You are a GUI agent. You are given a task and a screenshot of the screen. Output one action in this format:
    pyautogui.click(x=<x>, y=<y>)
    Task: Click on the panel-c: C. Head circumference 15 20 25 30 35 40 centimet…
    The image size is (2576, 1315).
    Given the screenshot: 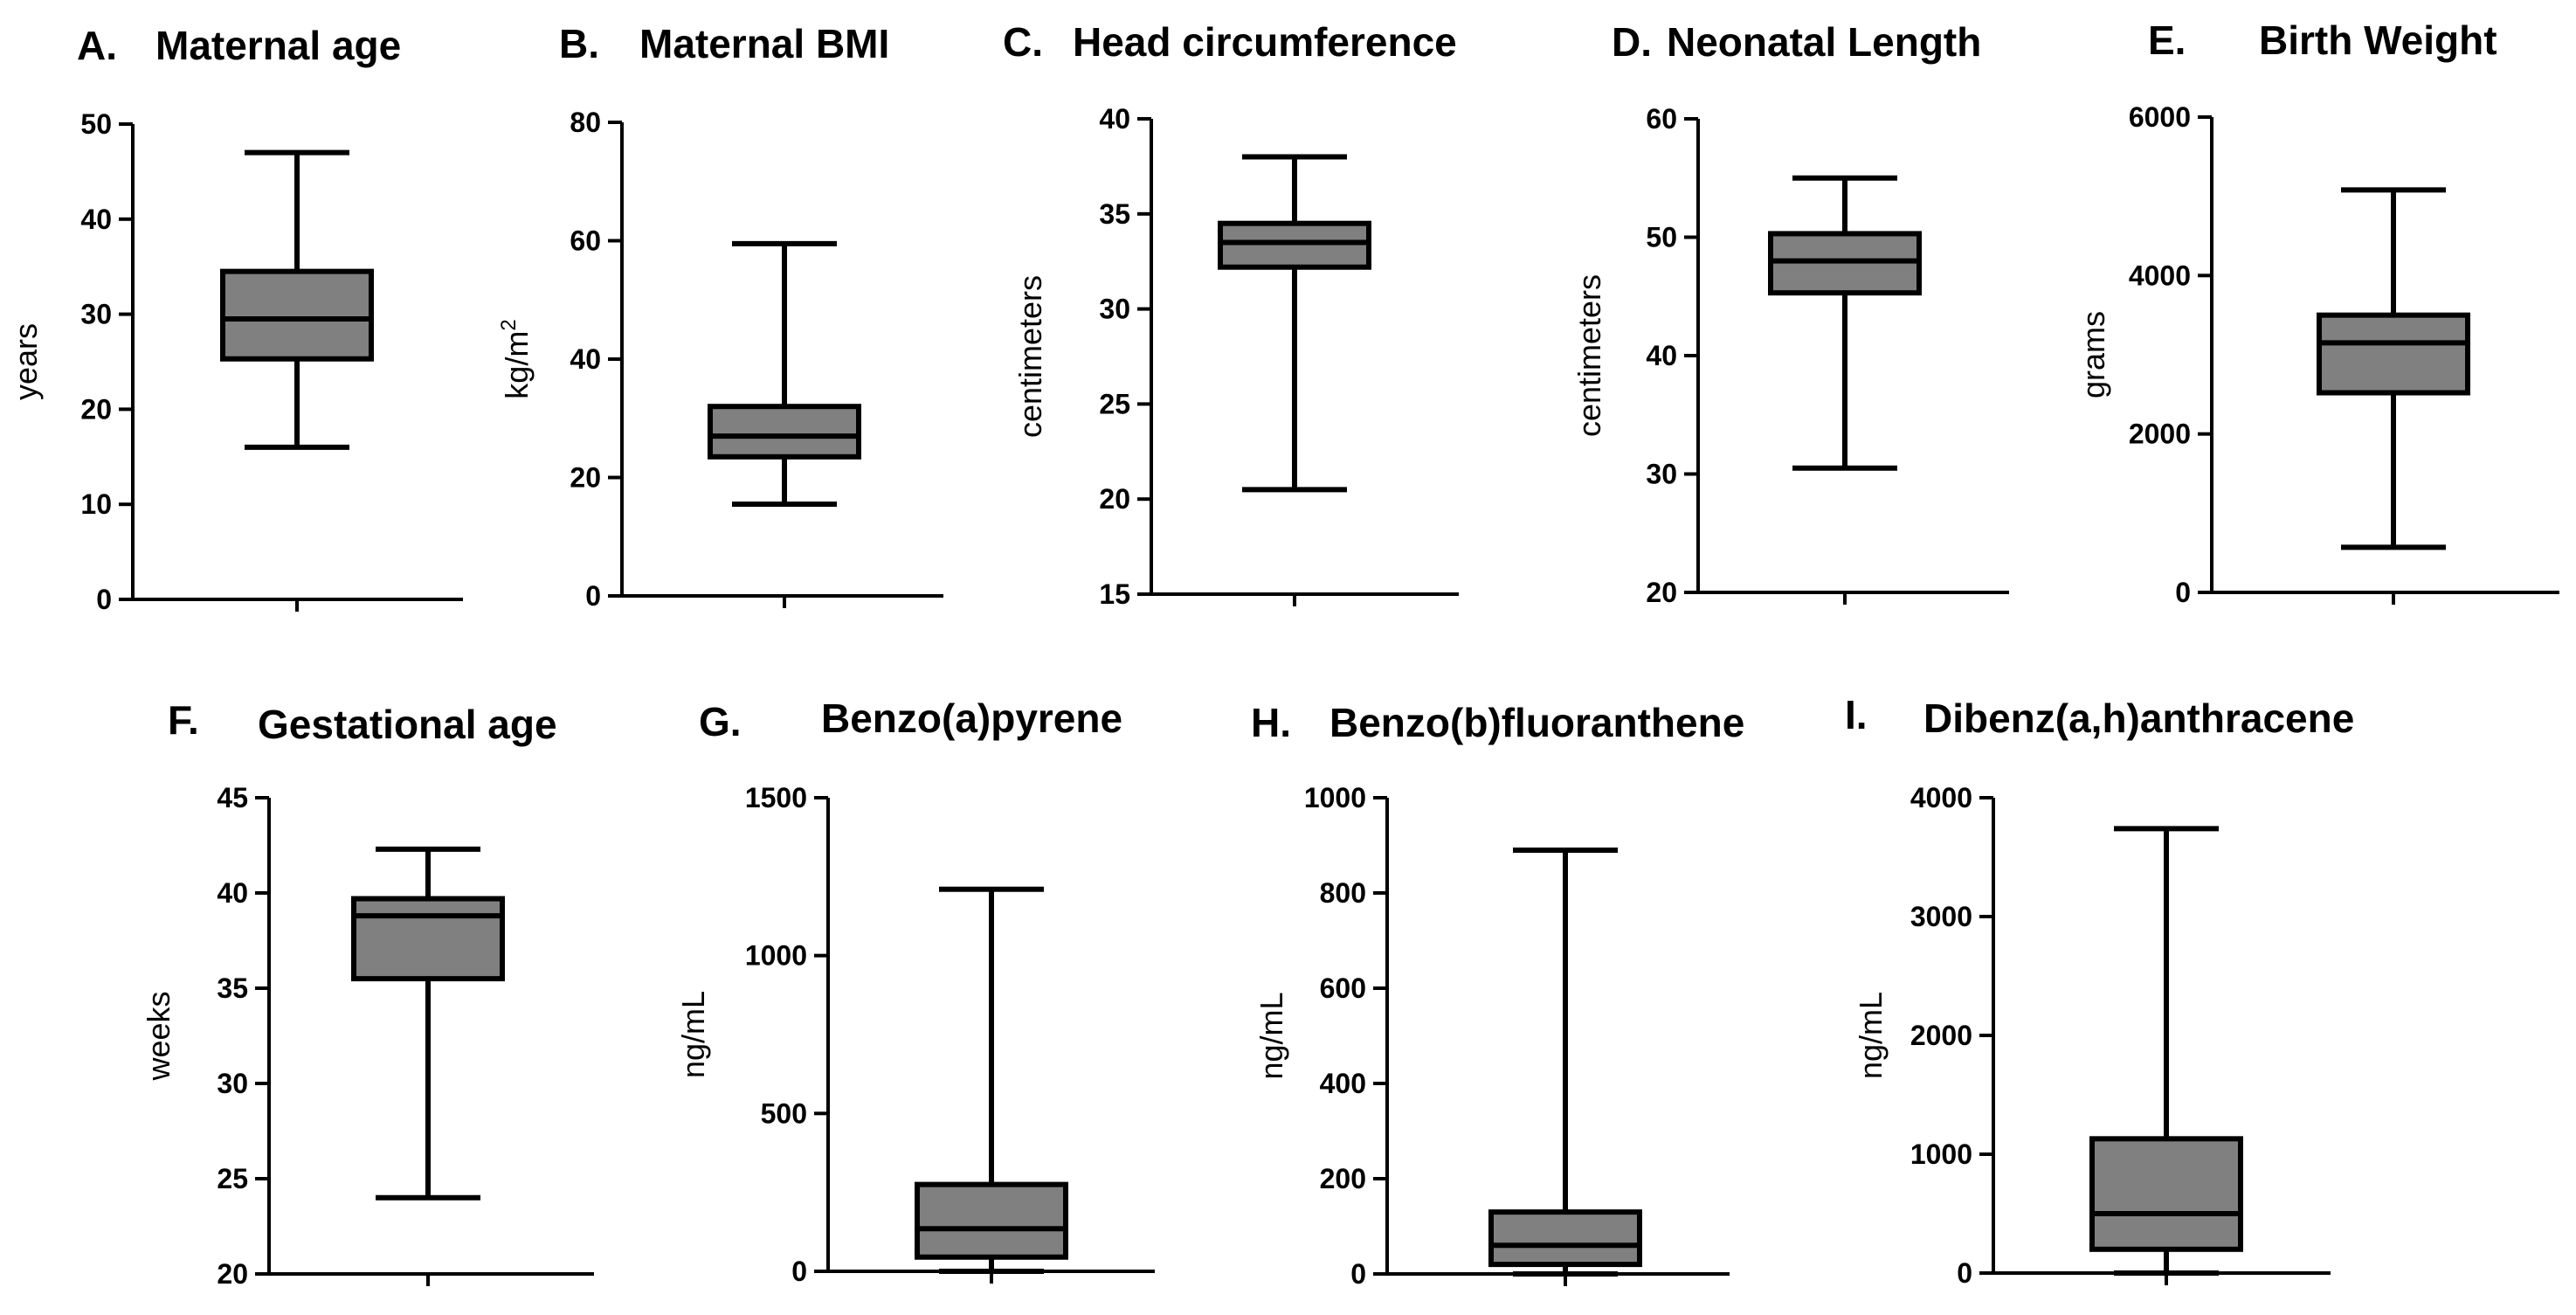 What is the action you would take?
    pyautogui.click(x=1231, y=314)
    